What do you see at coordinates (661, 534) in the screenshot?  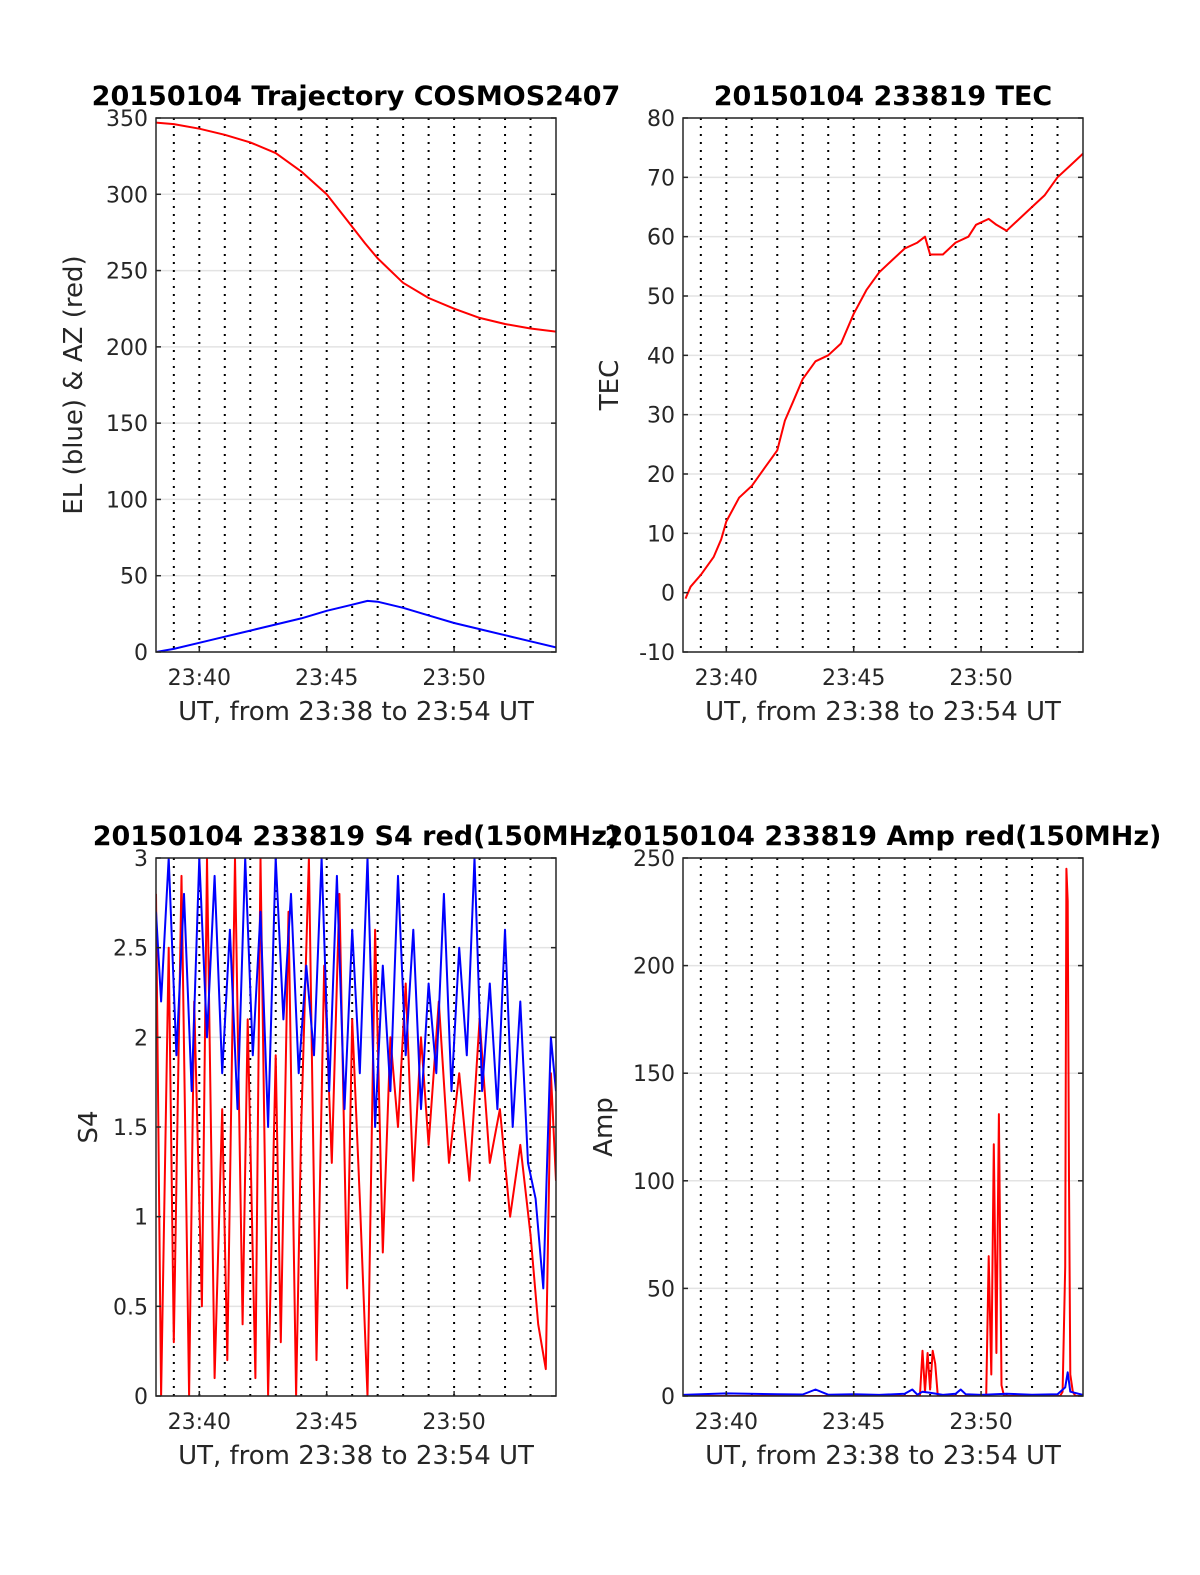 I see `y-tick-label: 10` at bounding box center [661, 534].